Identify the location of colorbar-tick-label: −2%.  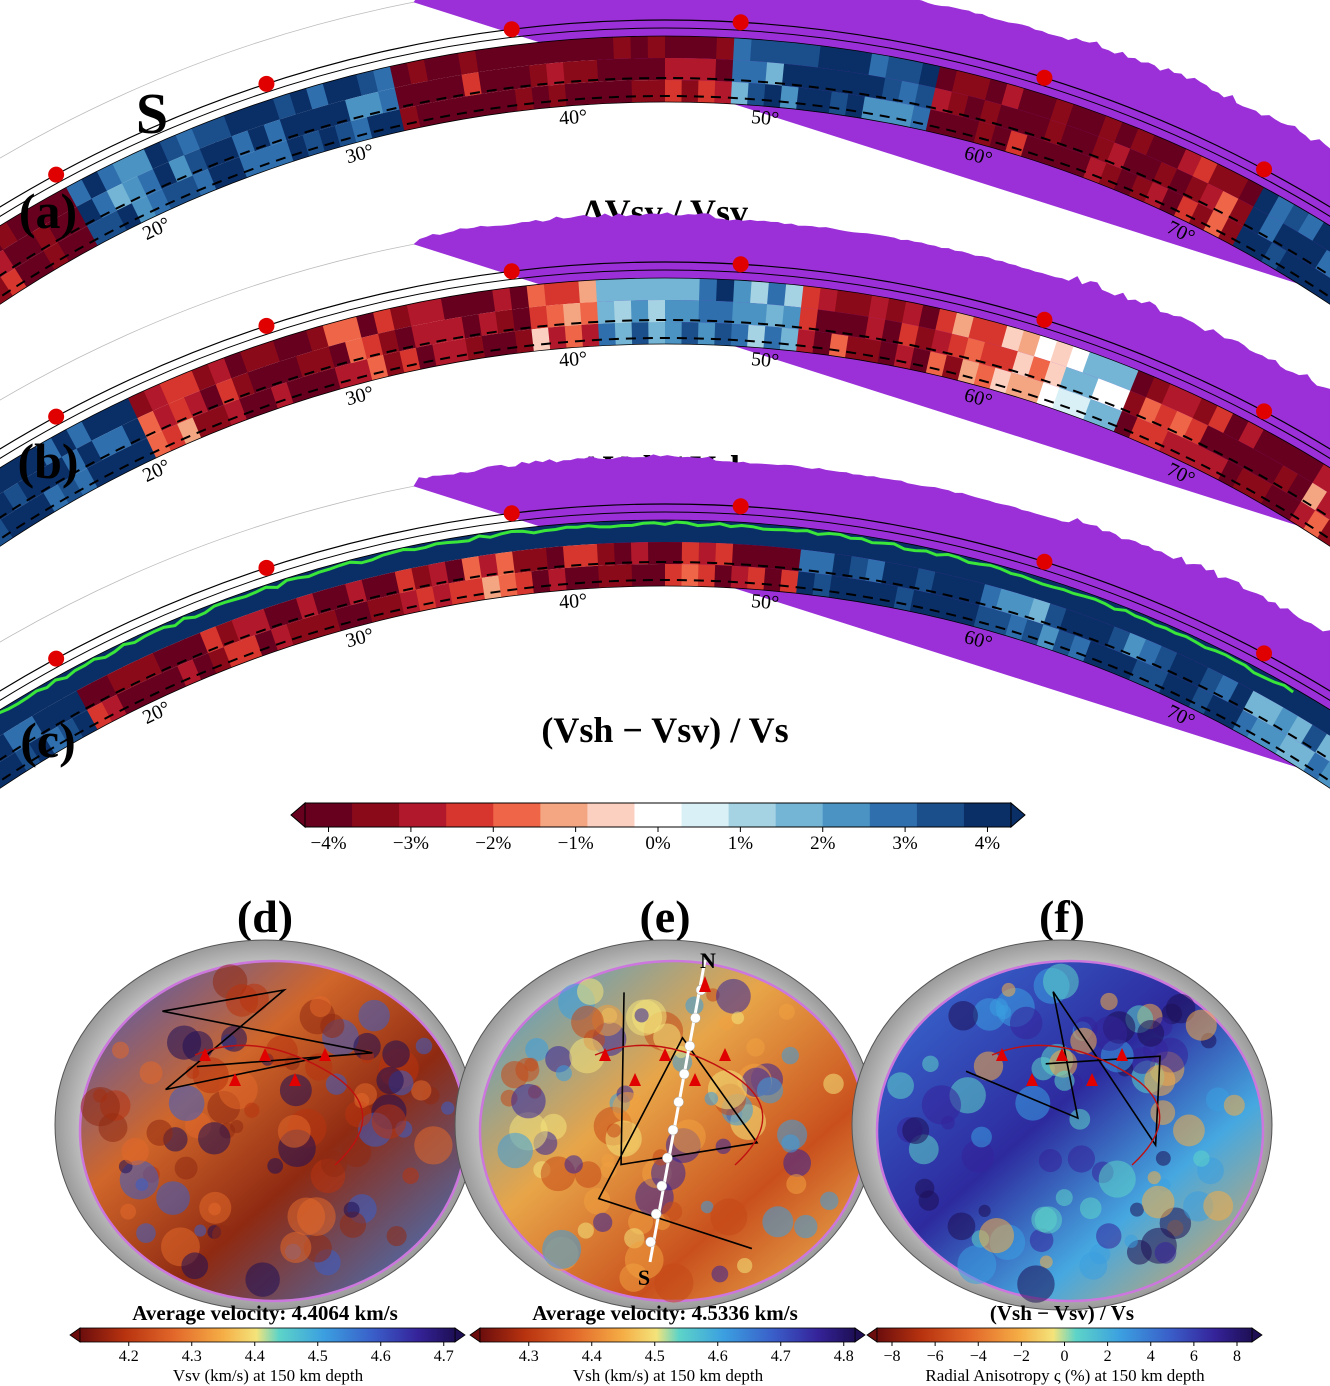
(493, 843).